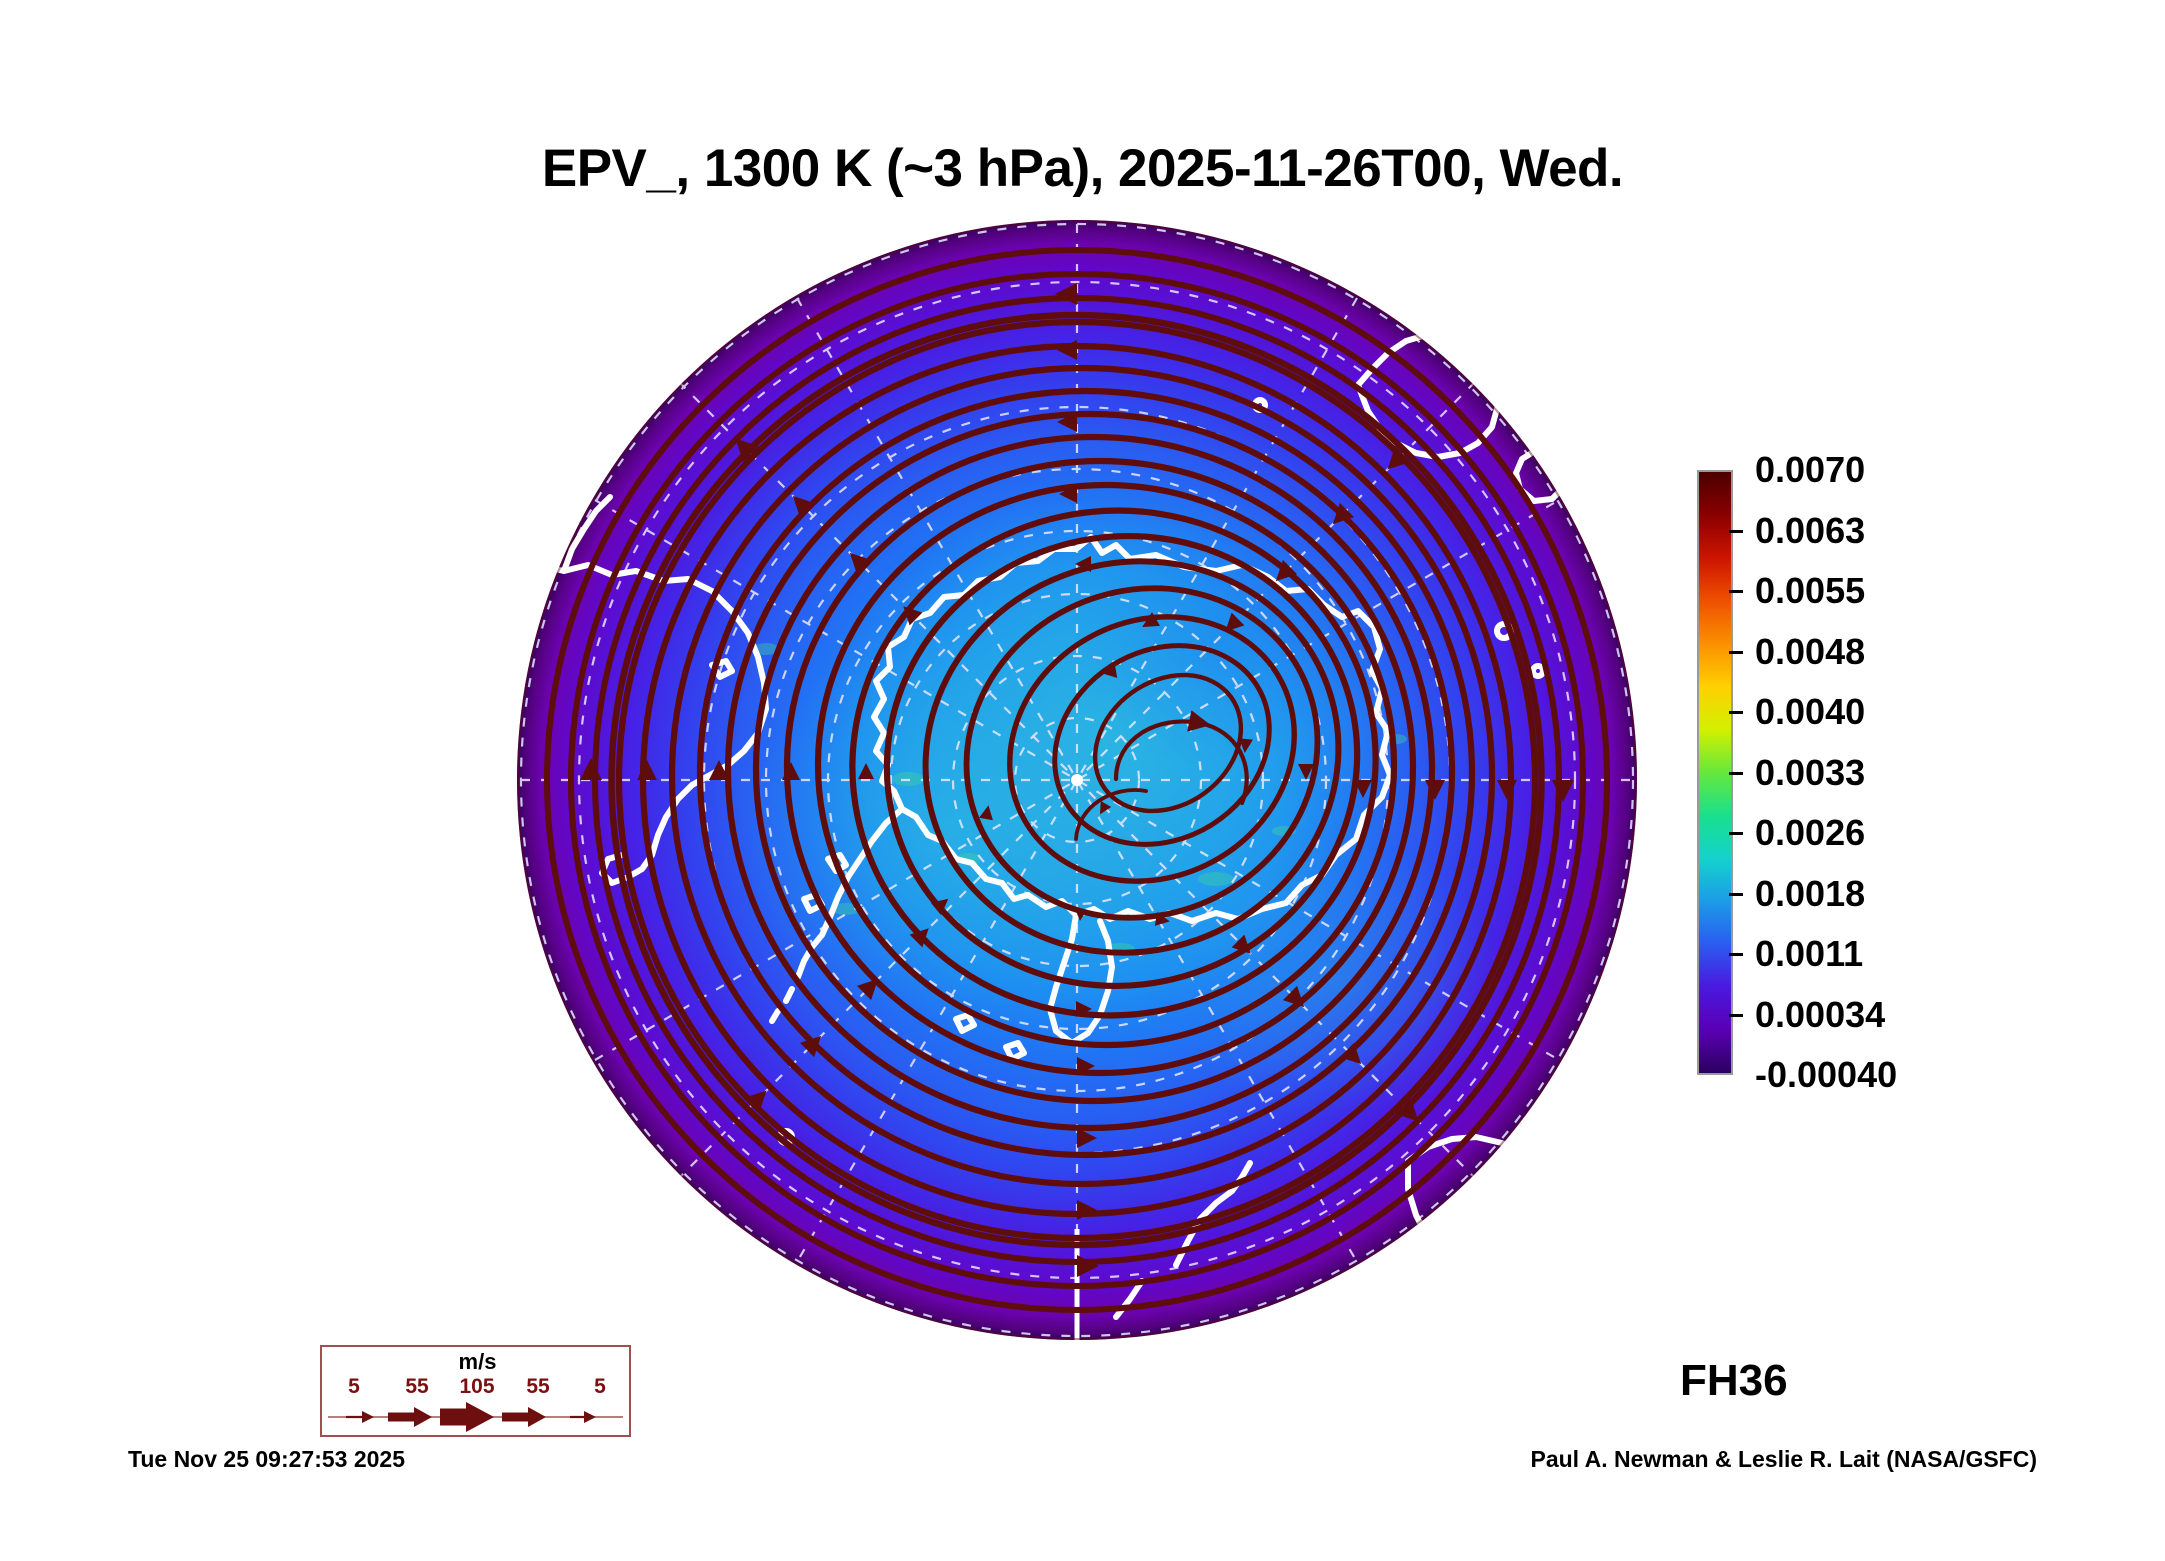 The width and height of the screenshot is (2165, 1561). I want to click on colorbar-label-0: 0.0070, so click(1810, 469).